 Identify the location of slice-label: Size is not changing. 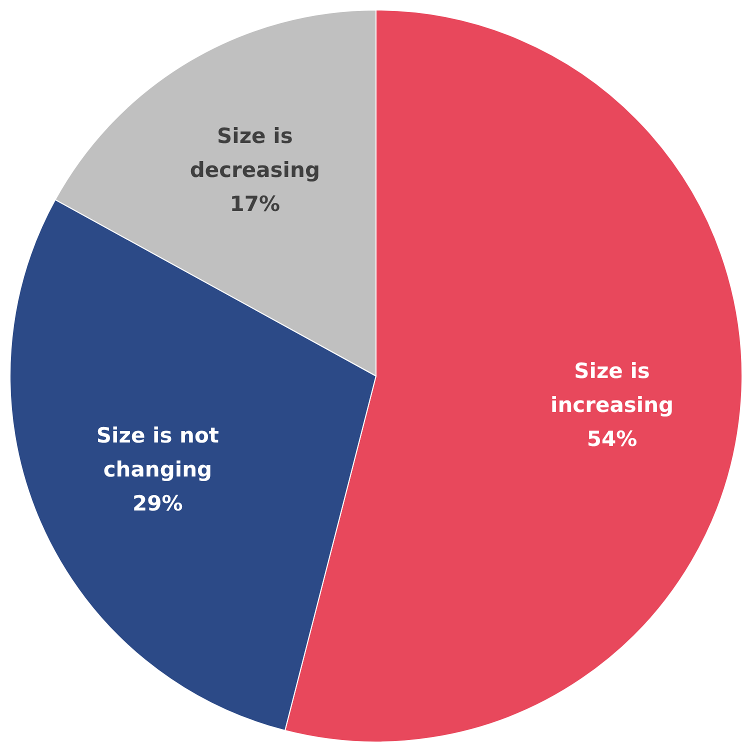
(157, 452).